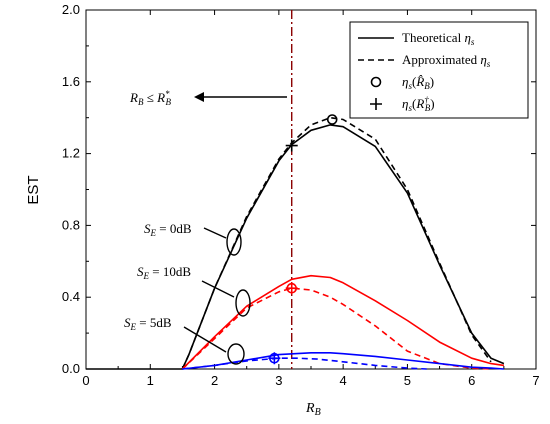 Image resolution: width=550 pixels, height=424 pixels. What do you see at coordinates (418, 104) in the screenshot?
I see `legend-label-plus: ηs(R† B)` at bounding box center [418, 104].